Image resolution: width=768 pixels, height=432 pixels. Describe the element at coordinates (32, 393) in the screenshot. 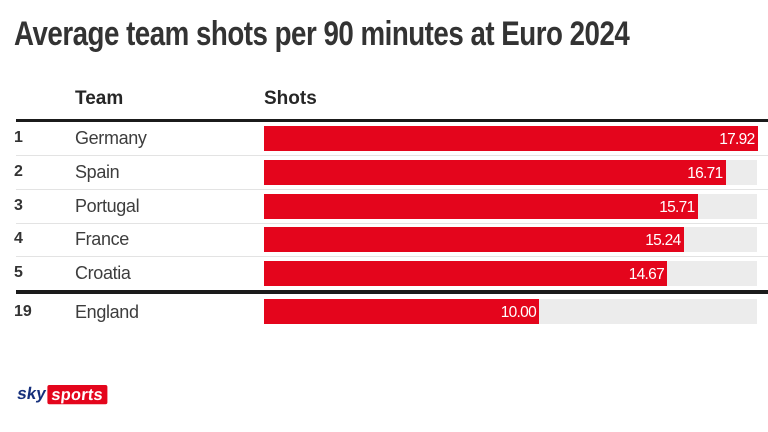

I see `svg-text: sky` at that location.